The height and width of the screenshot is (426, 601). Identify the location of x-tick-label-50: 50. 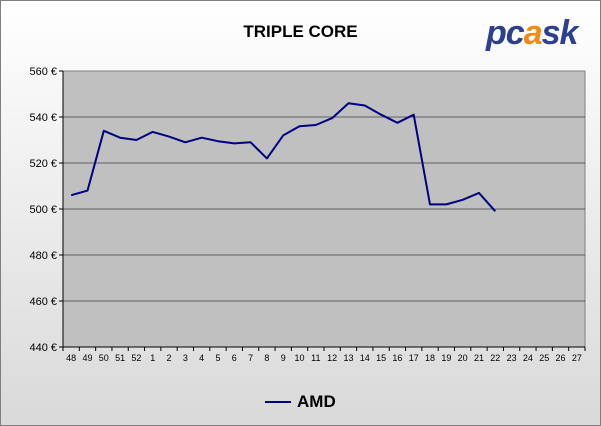
(104, 358).